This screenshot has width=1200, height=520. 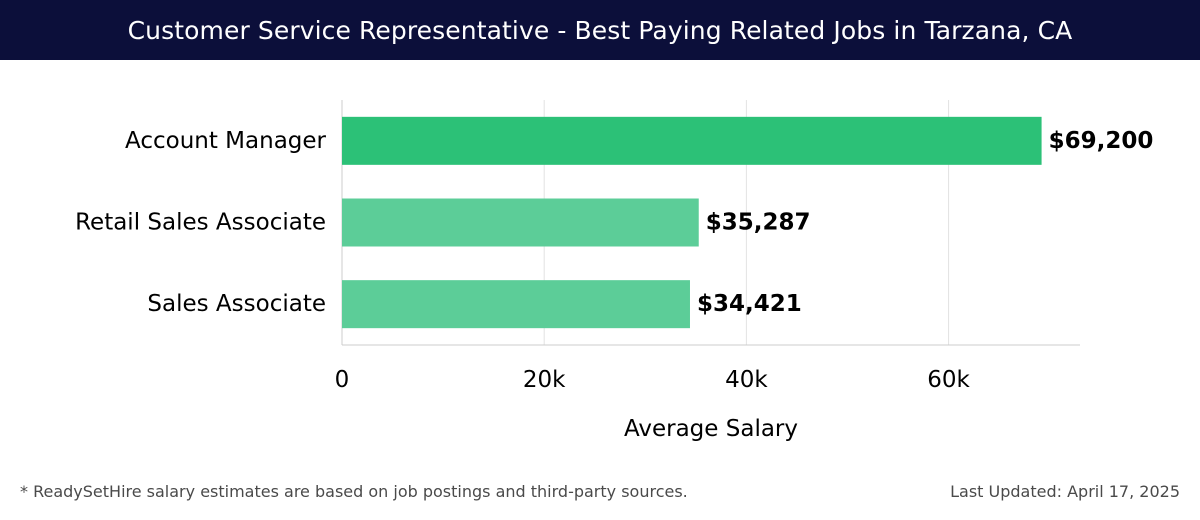 What do you see at coordinates (749, 304) in the screenshot?
I see `data-label: $34,421` at bounding box center [749, 304].